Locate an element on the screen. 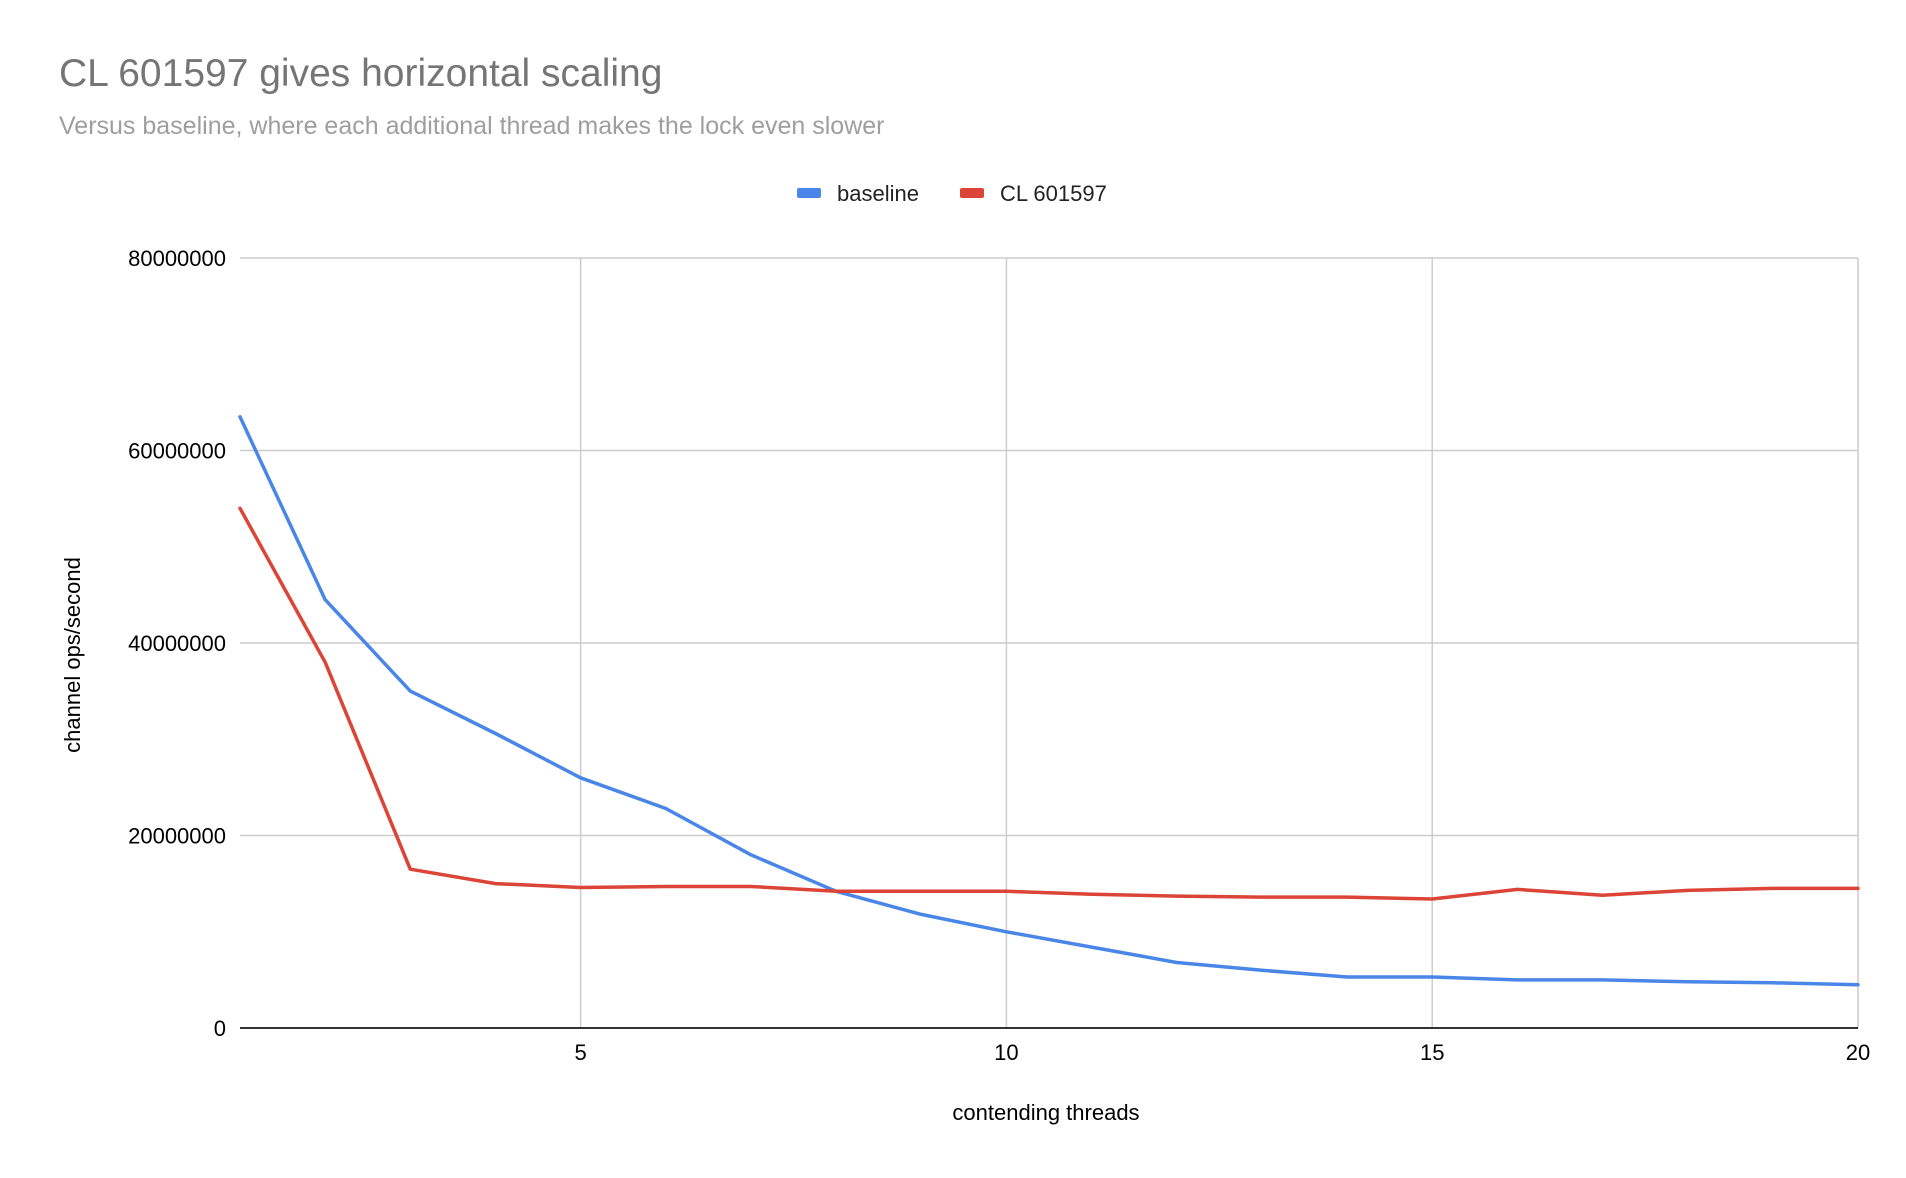 This screenshot has height=1178, width=1906. y-tick-label: 0 is located at coordinates (220, 1028).